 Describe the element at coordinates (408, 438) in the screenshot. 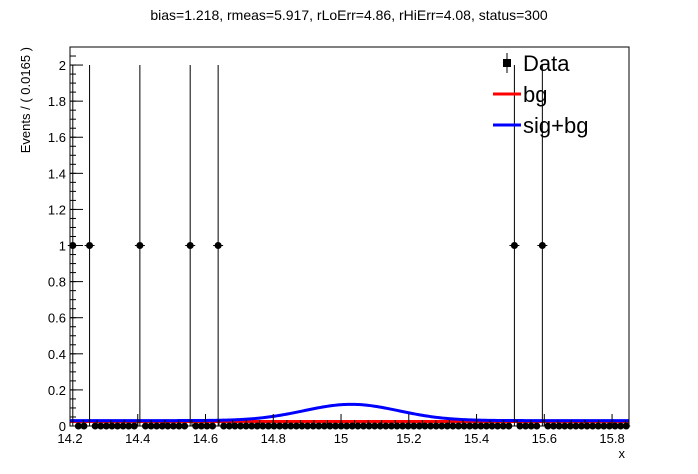

I see `x-tick-label: 15.2` at that location.